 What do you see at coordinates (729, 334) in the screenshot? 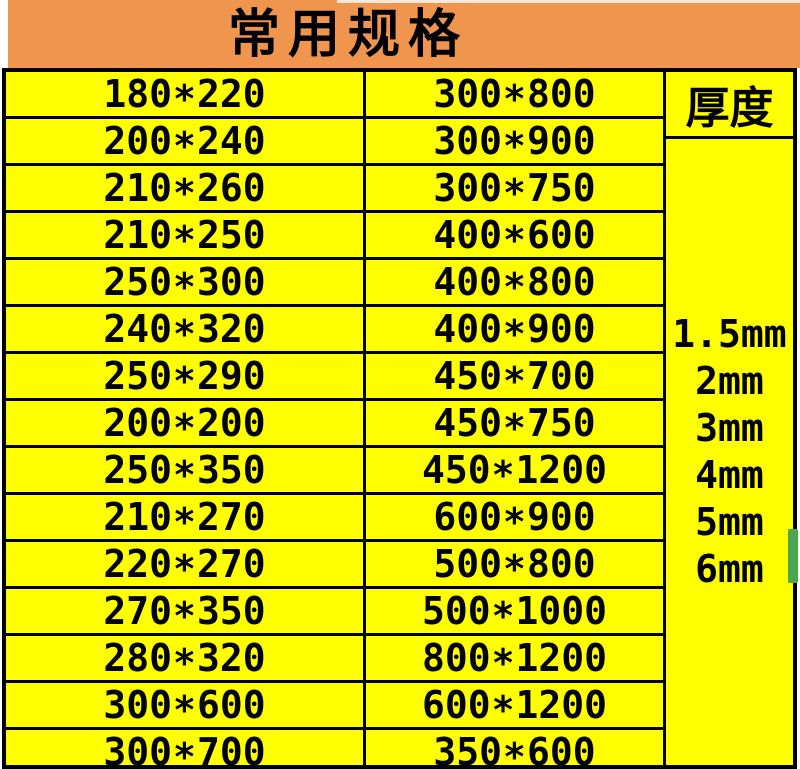
I see `thickness-value: 1.5mm` at bounding box center [729, 334].